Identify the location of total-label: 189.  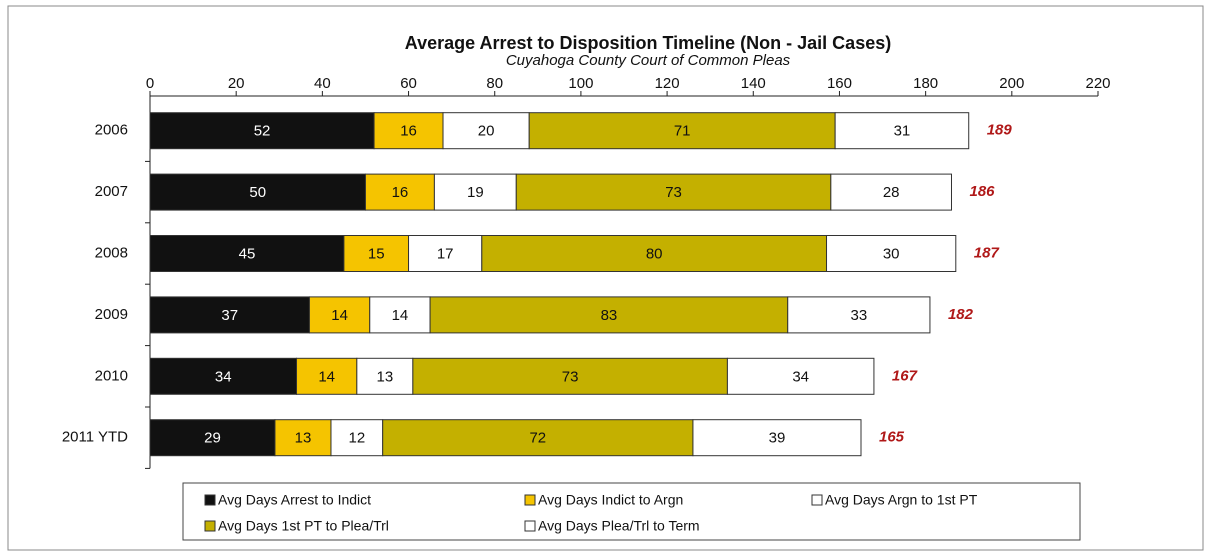
(1000, 130).